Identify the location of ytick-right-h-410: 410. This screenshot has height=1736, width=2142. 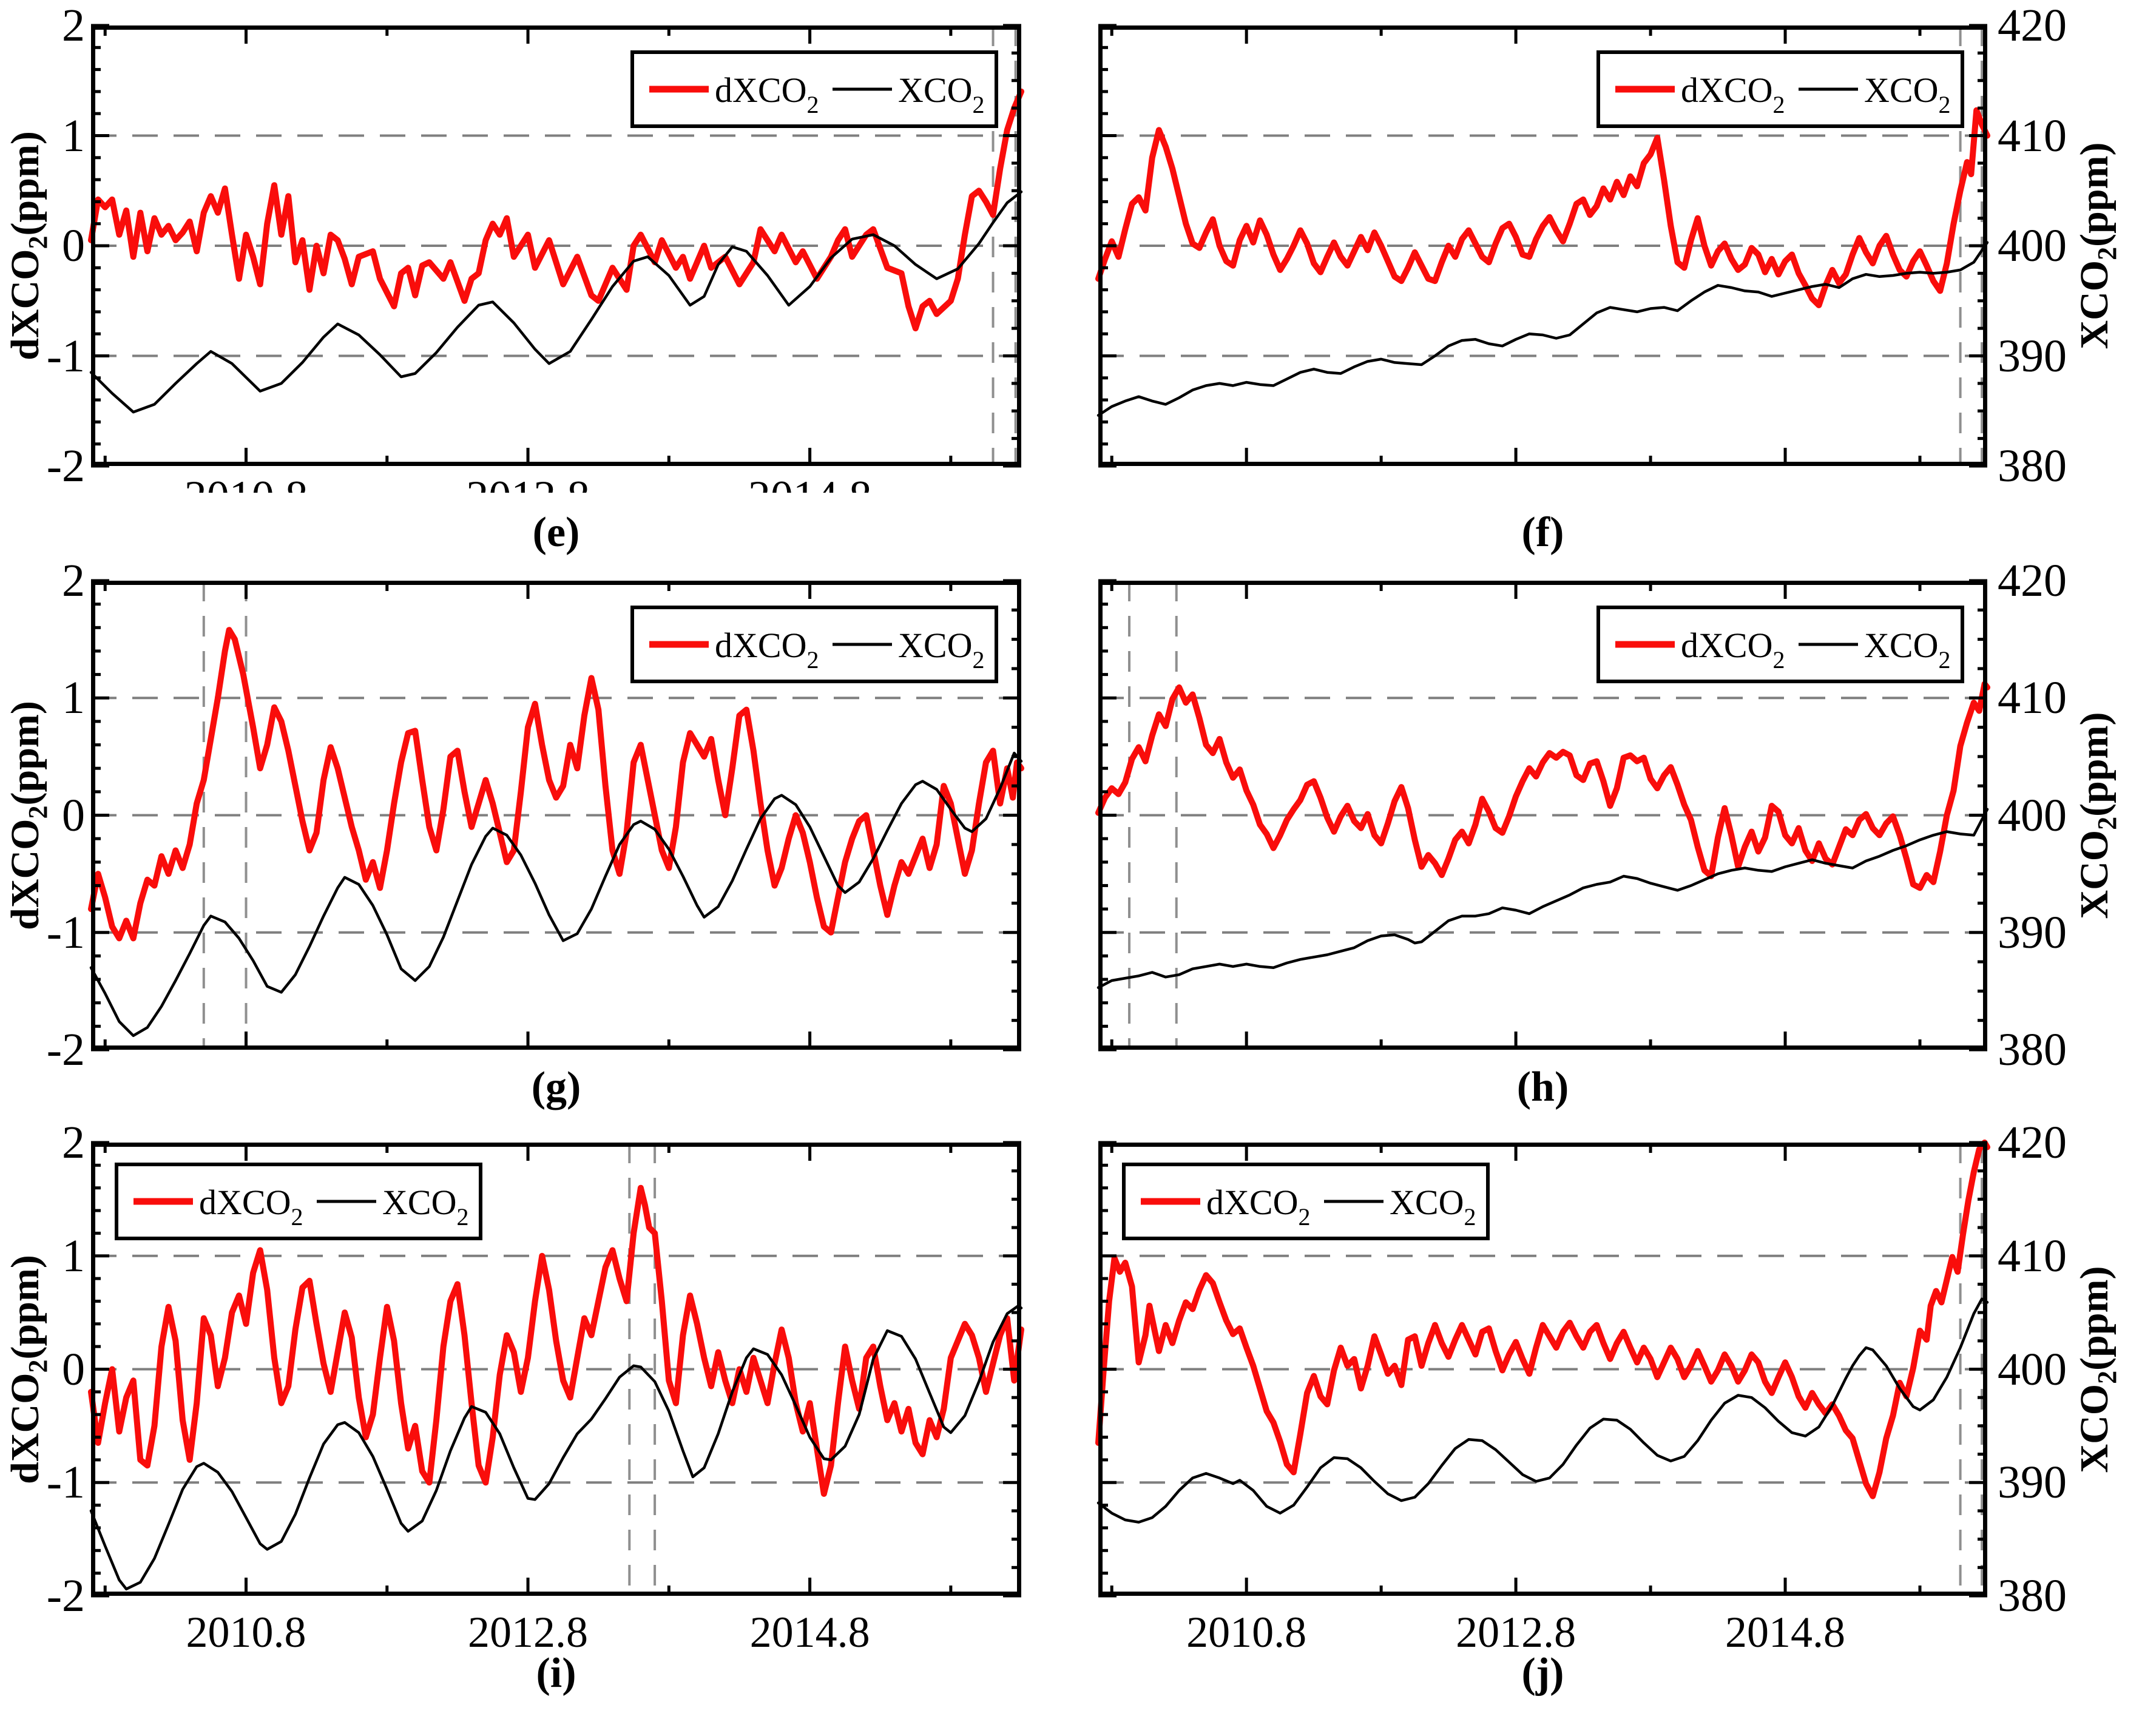
(2032, 698).